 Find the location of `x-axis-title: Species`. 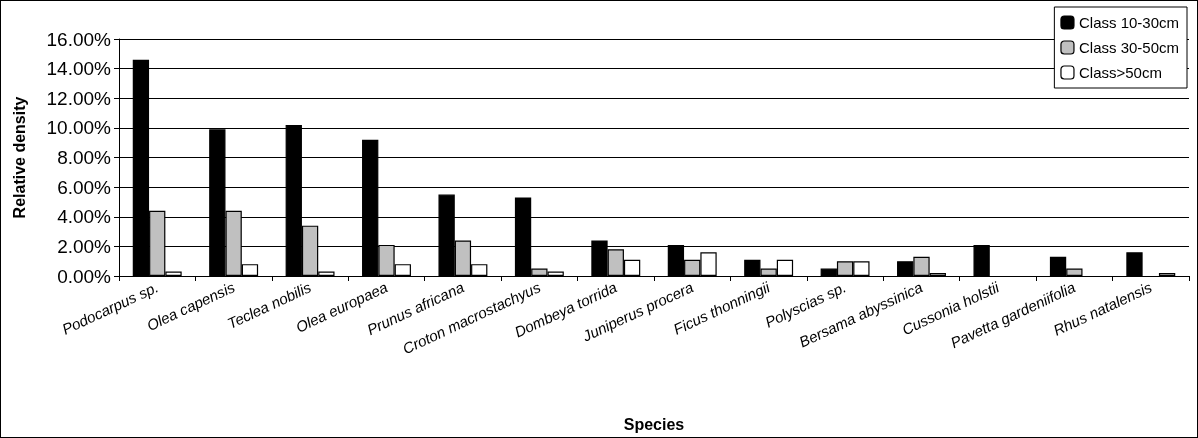

x-axis-title: Species is located at coordinates (654, 424).